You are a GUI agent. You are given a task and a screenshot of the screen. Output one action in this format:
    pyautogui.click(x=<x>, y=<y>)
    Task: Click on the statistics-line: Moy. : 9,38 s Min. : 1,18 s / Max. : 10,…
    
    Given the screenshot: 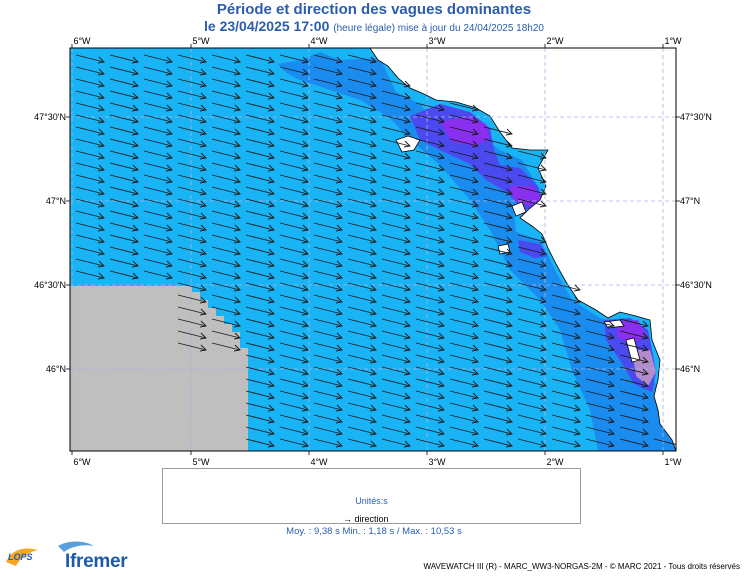 What is the action you would take?
    pyautogui.click(x=374, y=531)
    